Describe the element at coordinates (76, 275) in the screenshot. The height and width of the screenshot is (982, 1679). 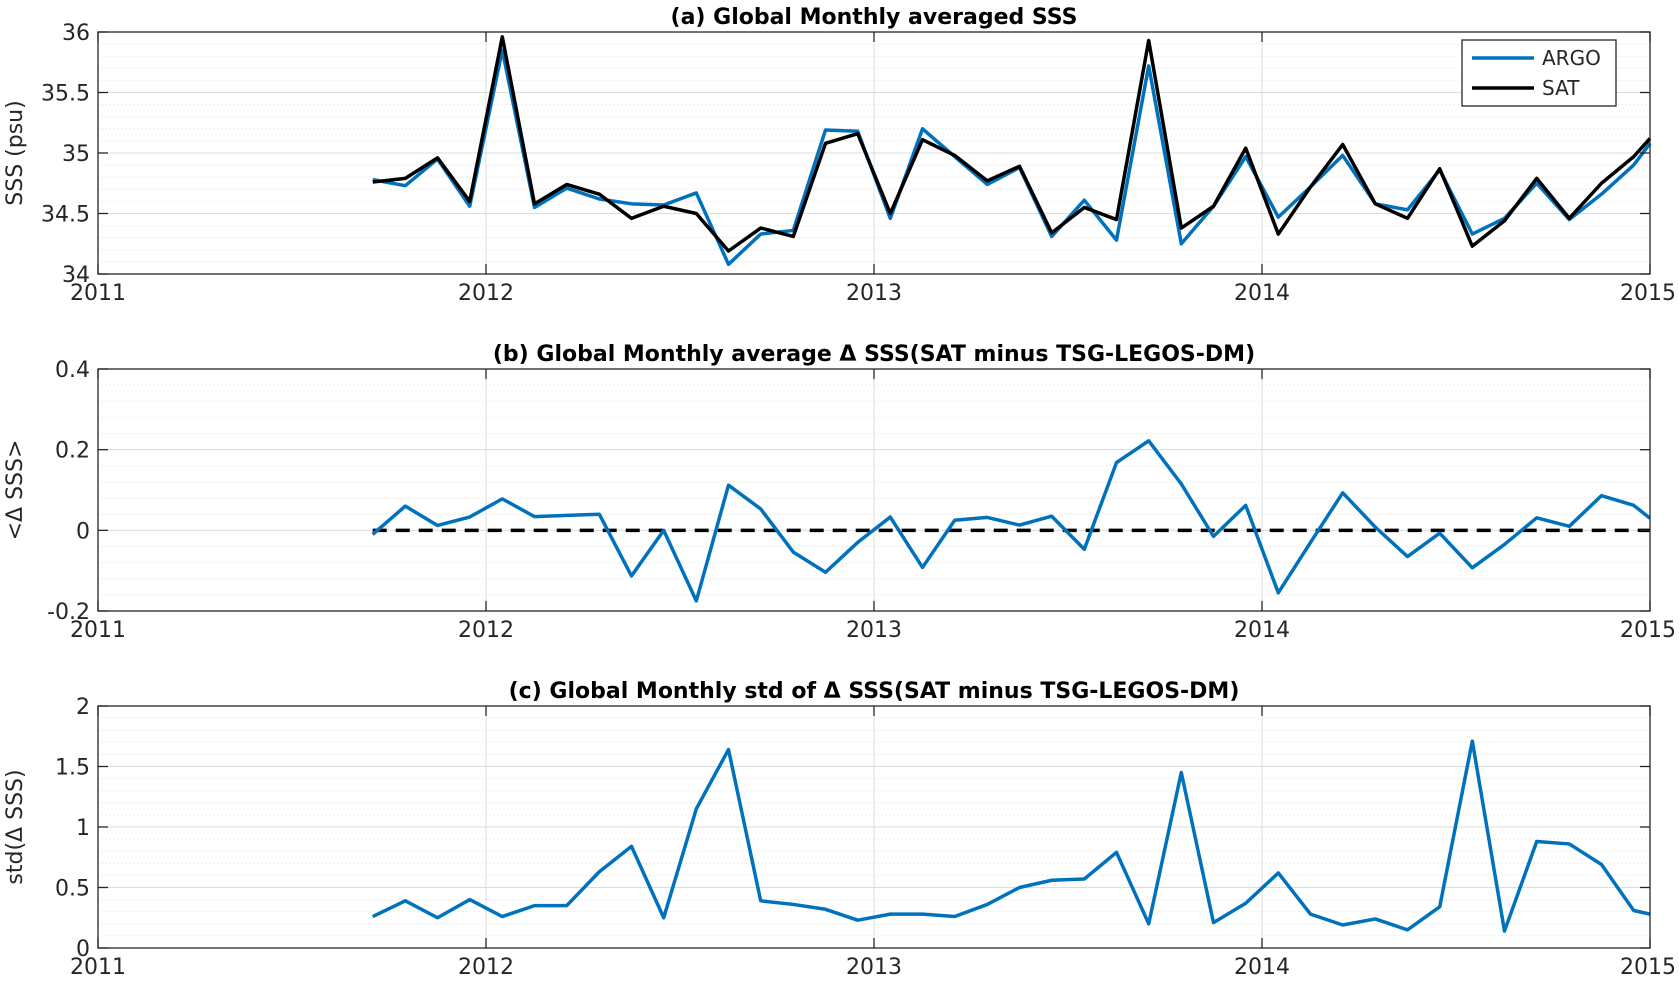
I see `y-tick-label: 34` at that location.